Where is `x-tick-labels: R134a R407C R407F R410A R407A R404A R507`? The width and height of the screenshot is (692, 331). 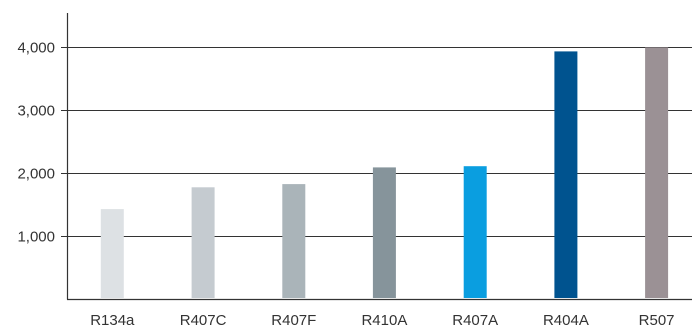
x-tick-labels: R134a R407C R407F R410A R407A R404A R507 is located at coordinates (382, 320).